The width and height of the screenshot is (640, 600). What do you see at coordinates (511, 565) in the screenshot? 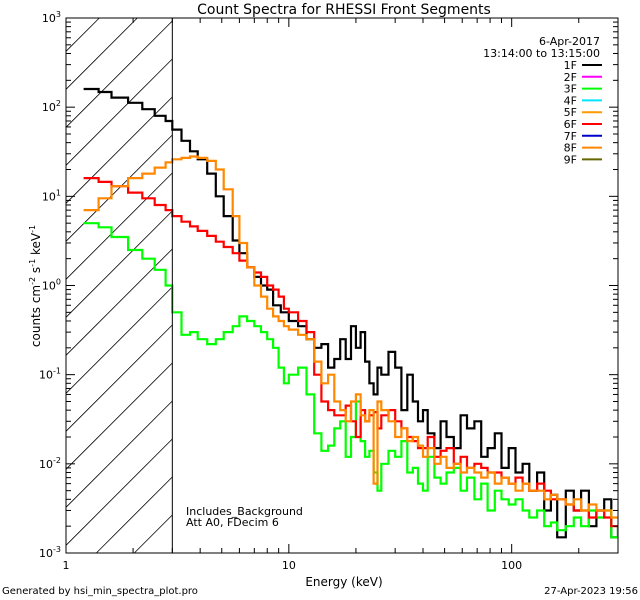
I see `x-tick-label: 100` at bounding box center [511, 565].